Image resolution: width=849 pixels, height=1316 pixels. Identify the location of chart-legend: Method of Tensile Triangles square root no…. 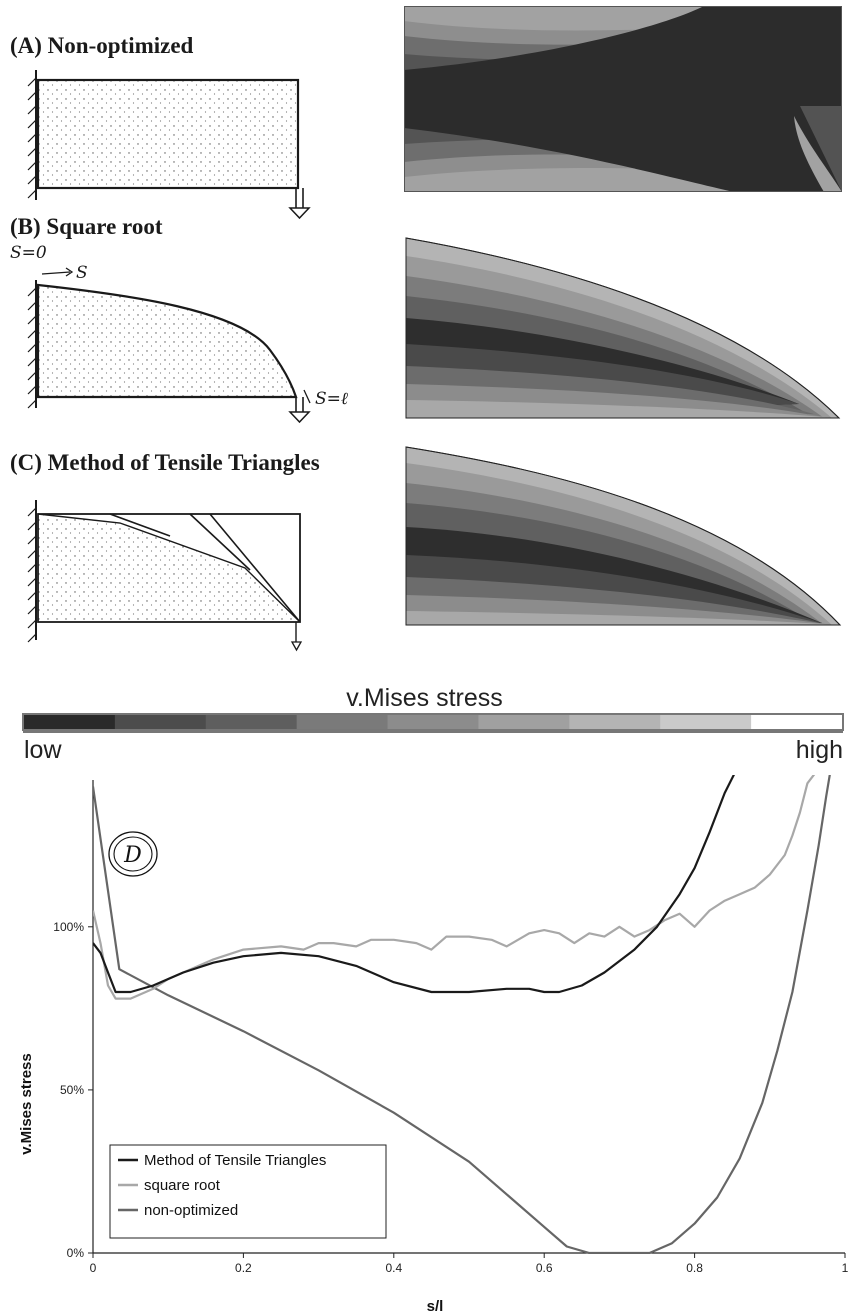
(248, 1191).